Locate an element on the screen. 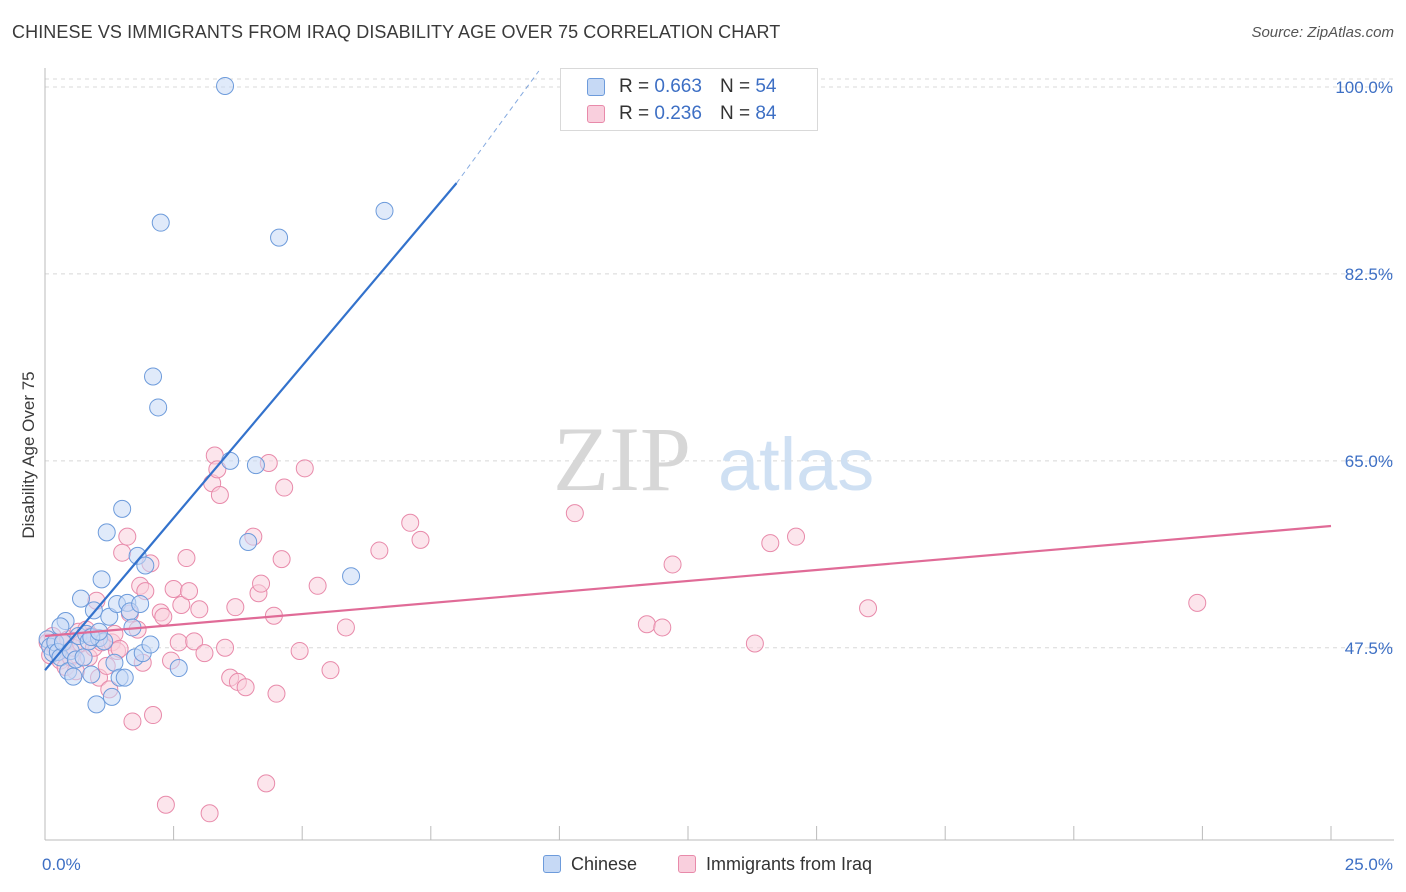  bottom-legend-iraq: Immigrants from Iraq is located at coordinates (775, 864).